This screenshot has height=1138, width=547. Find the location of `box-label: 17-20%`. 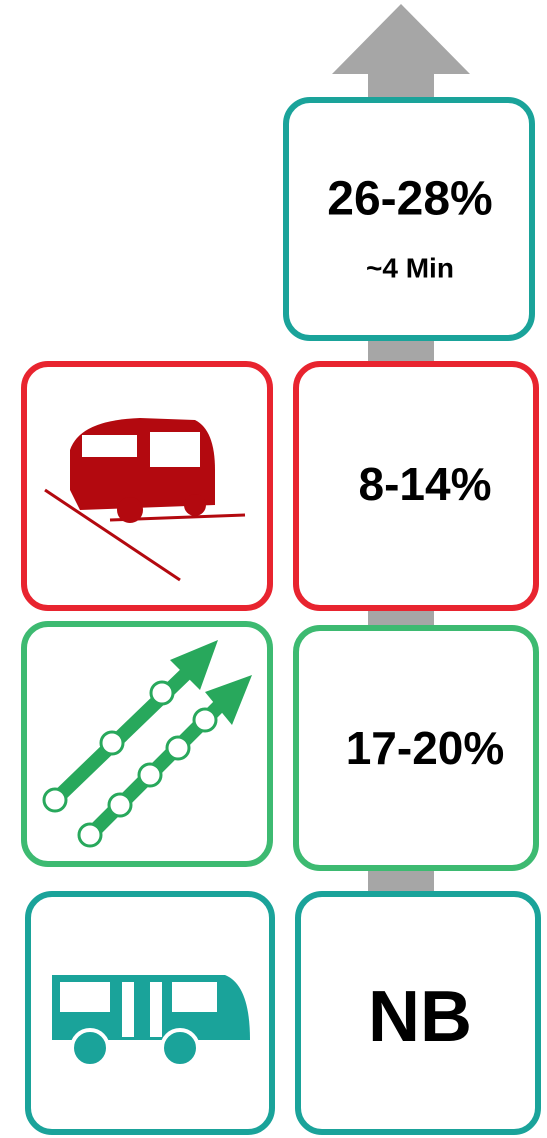

box-label: 17-20% is located at coordinates (425, 748).